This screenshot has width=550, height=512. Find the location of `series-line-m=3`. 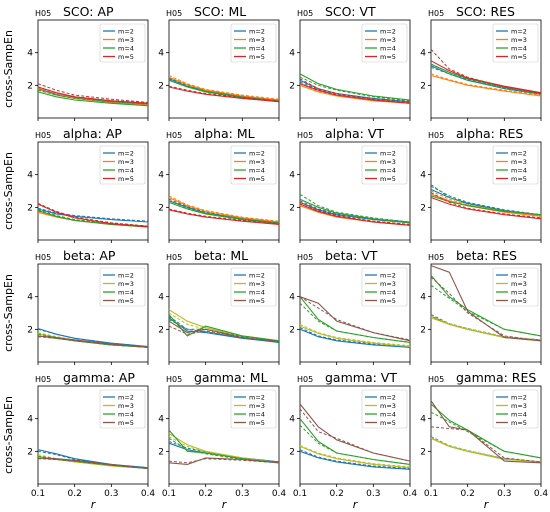

series-line-m=3 is located at coordinates (486, 450).